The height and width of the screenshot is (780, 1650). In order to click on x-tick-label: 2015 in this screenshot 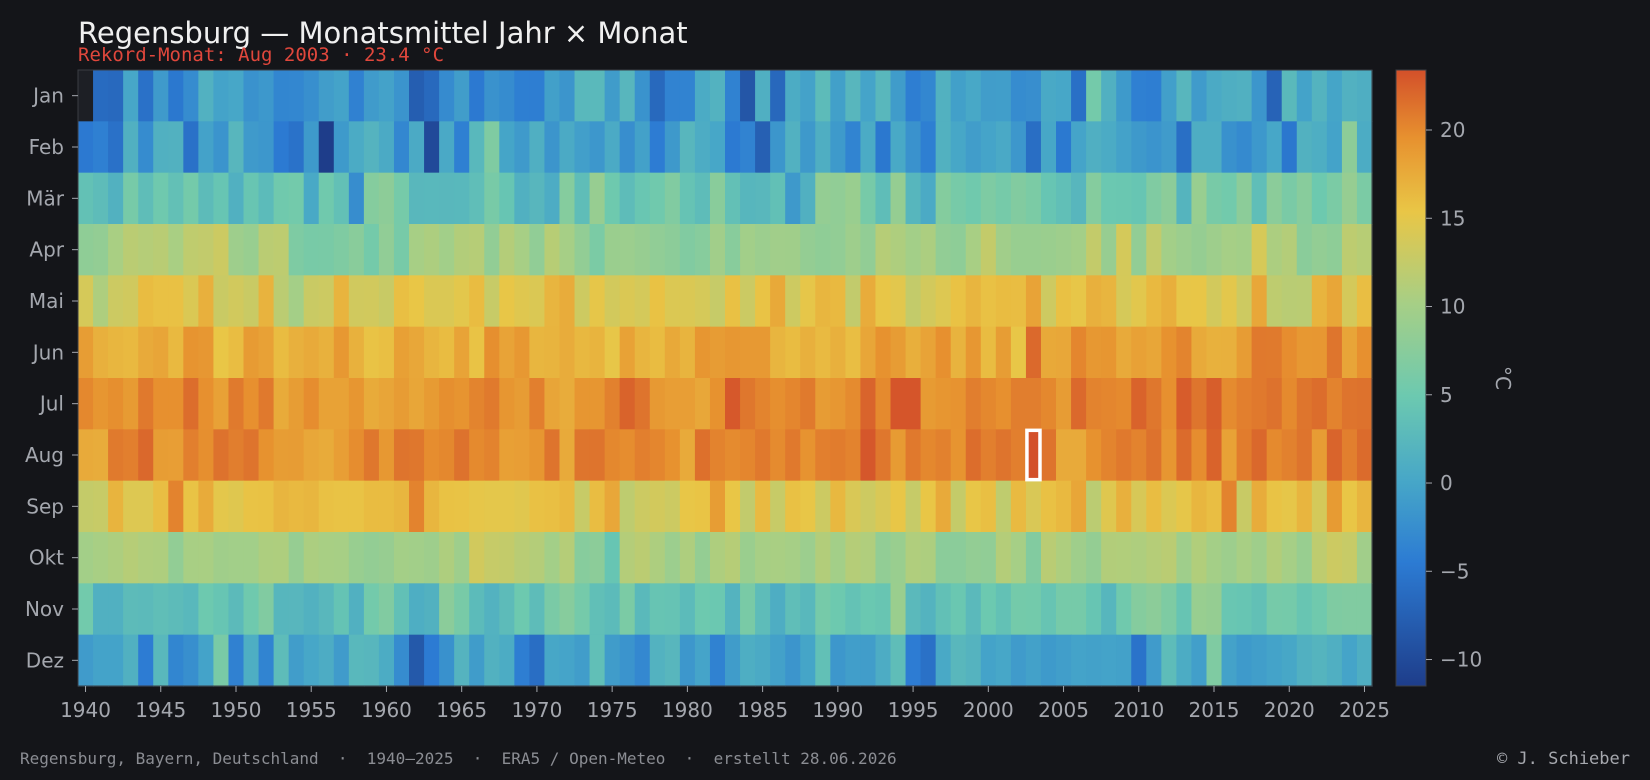, I will do `click(1214, 710)`.